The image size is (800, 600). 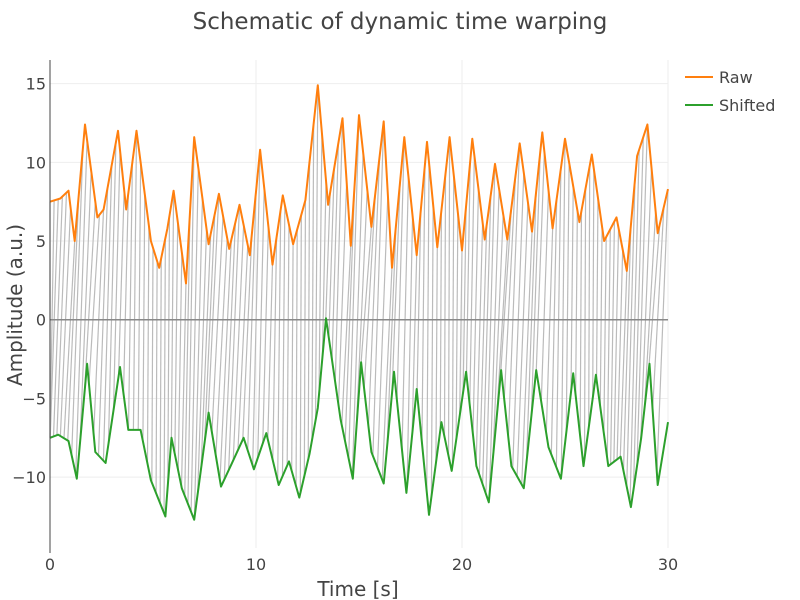 What do you see at coordinates (730, 91) in the screenshot?
I see `legend: Raw Shifted` at bounding box center [730, 91].